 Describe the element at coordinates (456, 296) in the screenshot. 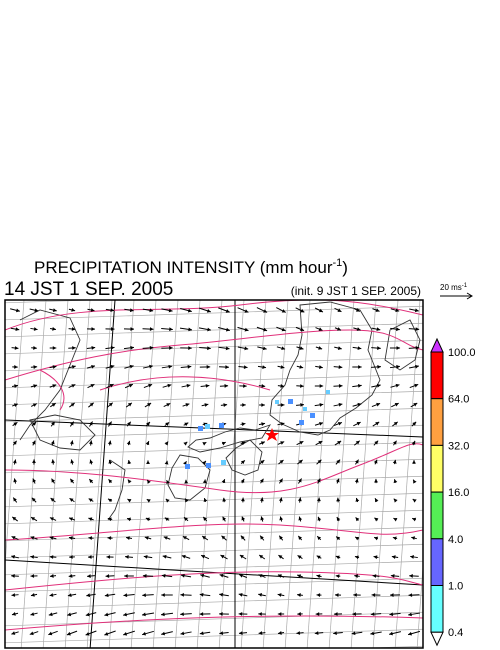

I see `vector-scale-arrow` at that location.